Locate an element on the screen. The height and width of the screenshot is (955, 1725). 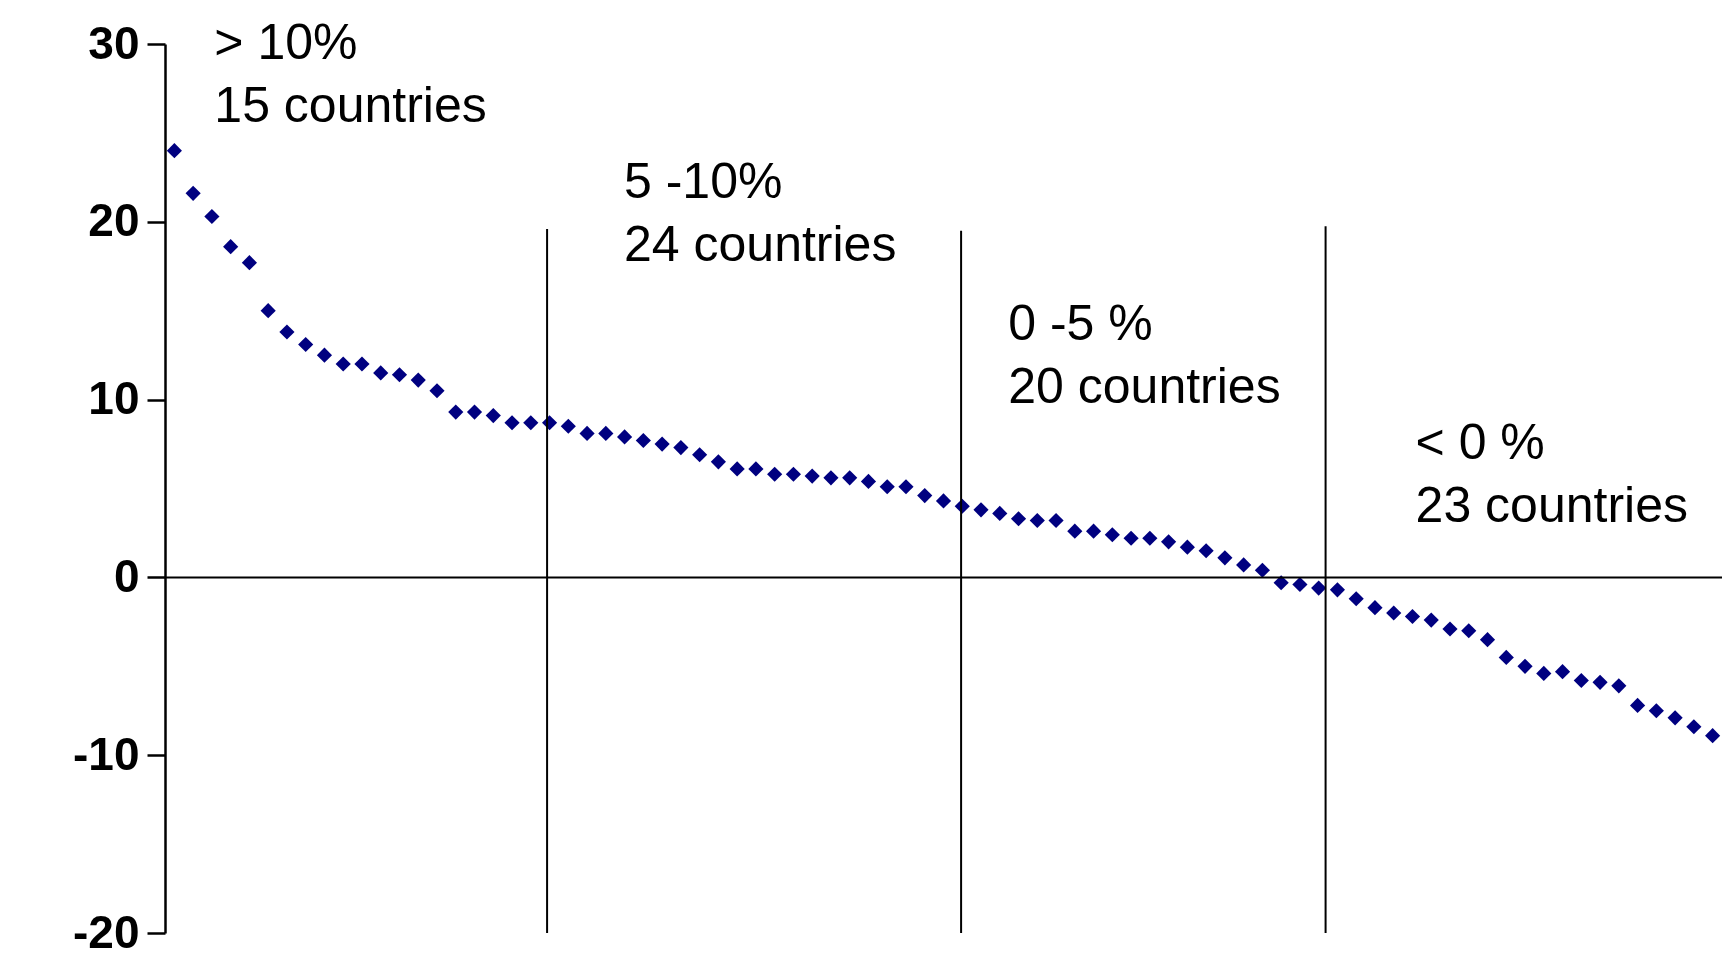
y-tick-label: 0 is located at coordinates (126, 575).